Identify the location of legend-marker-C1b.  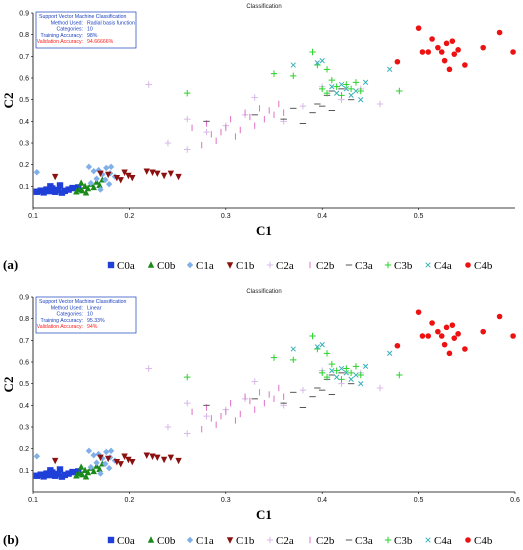
(230, 265).